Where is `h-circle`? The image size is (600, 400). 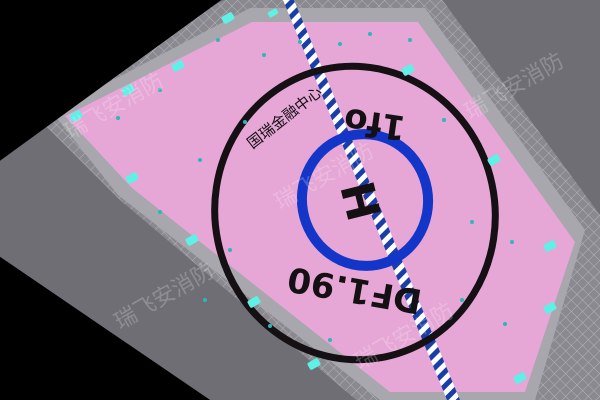 h-circle is located at coordinates (365, 200).